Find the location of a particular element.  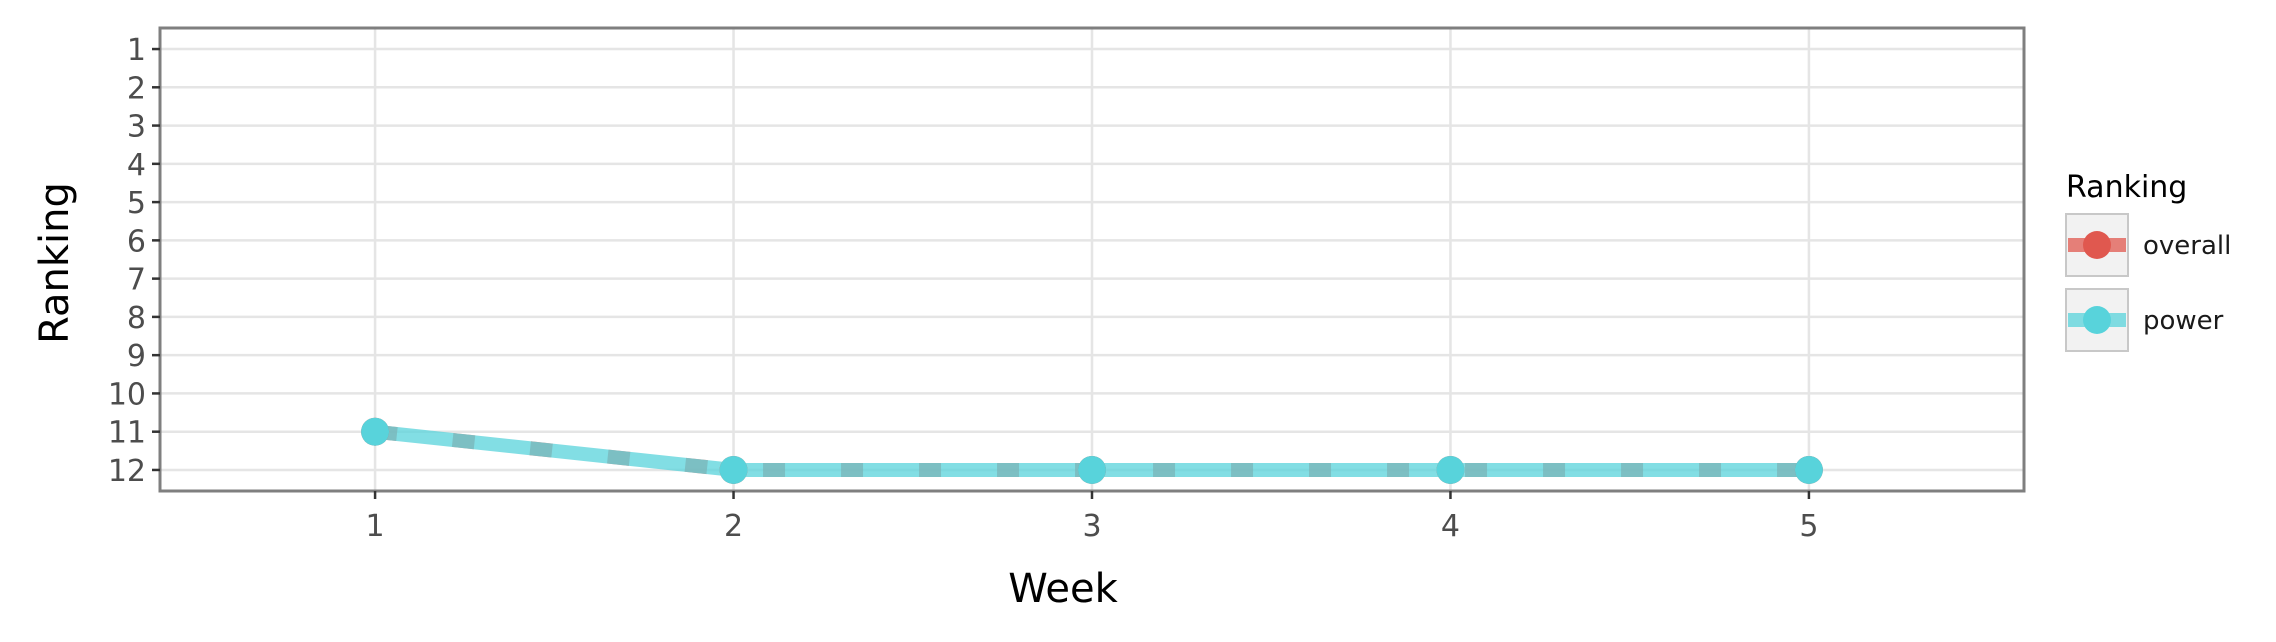

x-tick-label: 4 is located at coordinates (1450, 526).